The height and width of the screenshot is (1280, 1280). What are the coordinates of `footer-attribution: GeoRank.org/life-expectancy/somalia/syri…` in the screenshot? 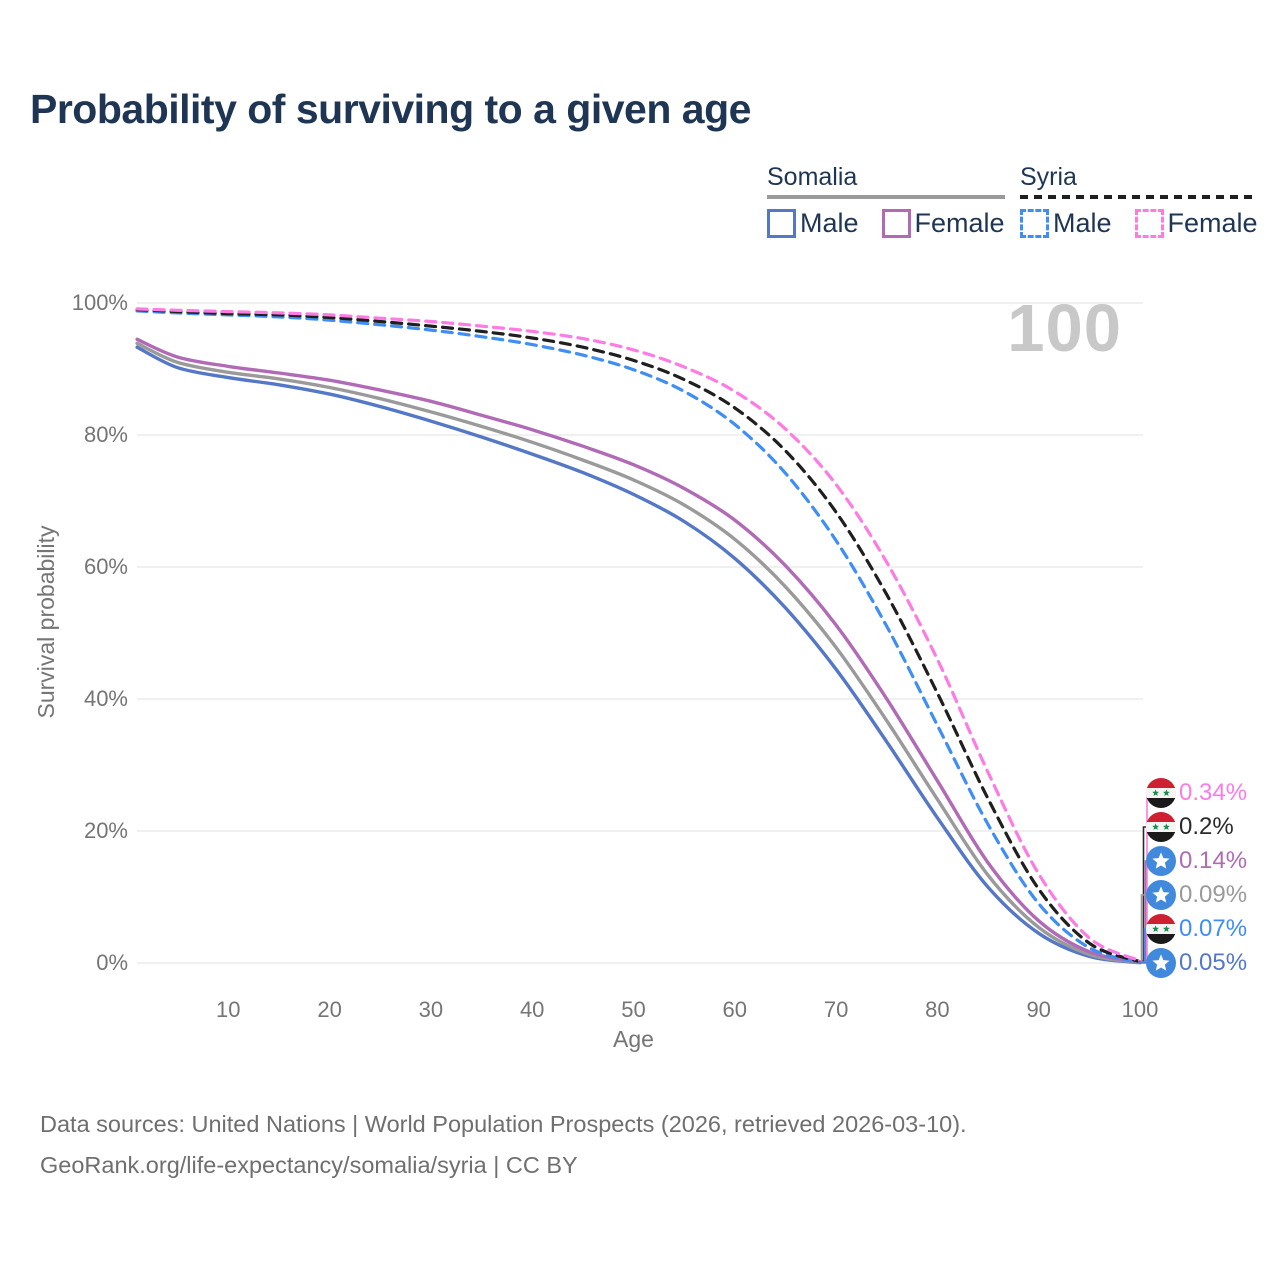 It's located at (309, 1165).